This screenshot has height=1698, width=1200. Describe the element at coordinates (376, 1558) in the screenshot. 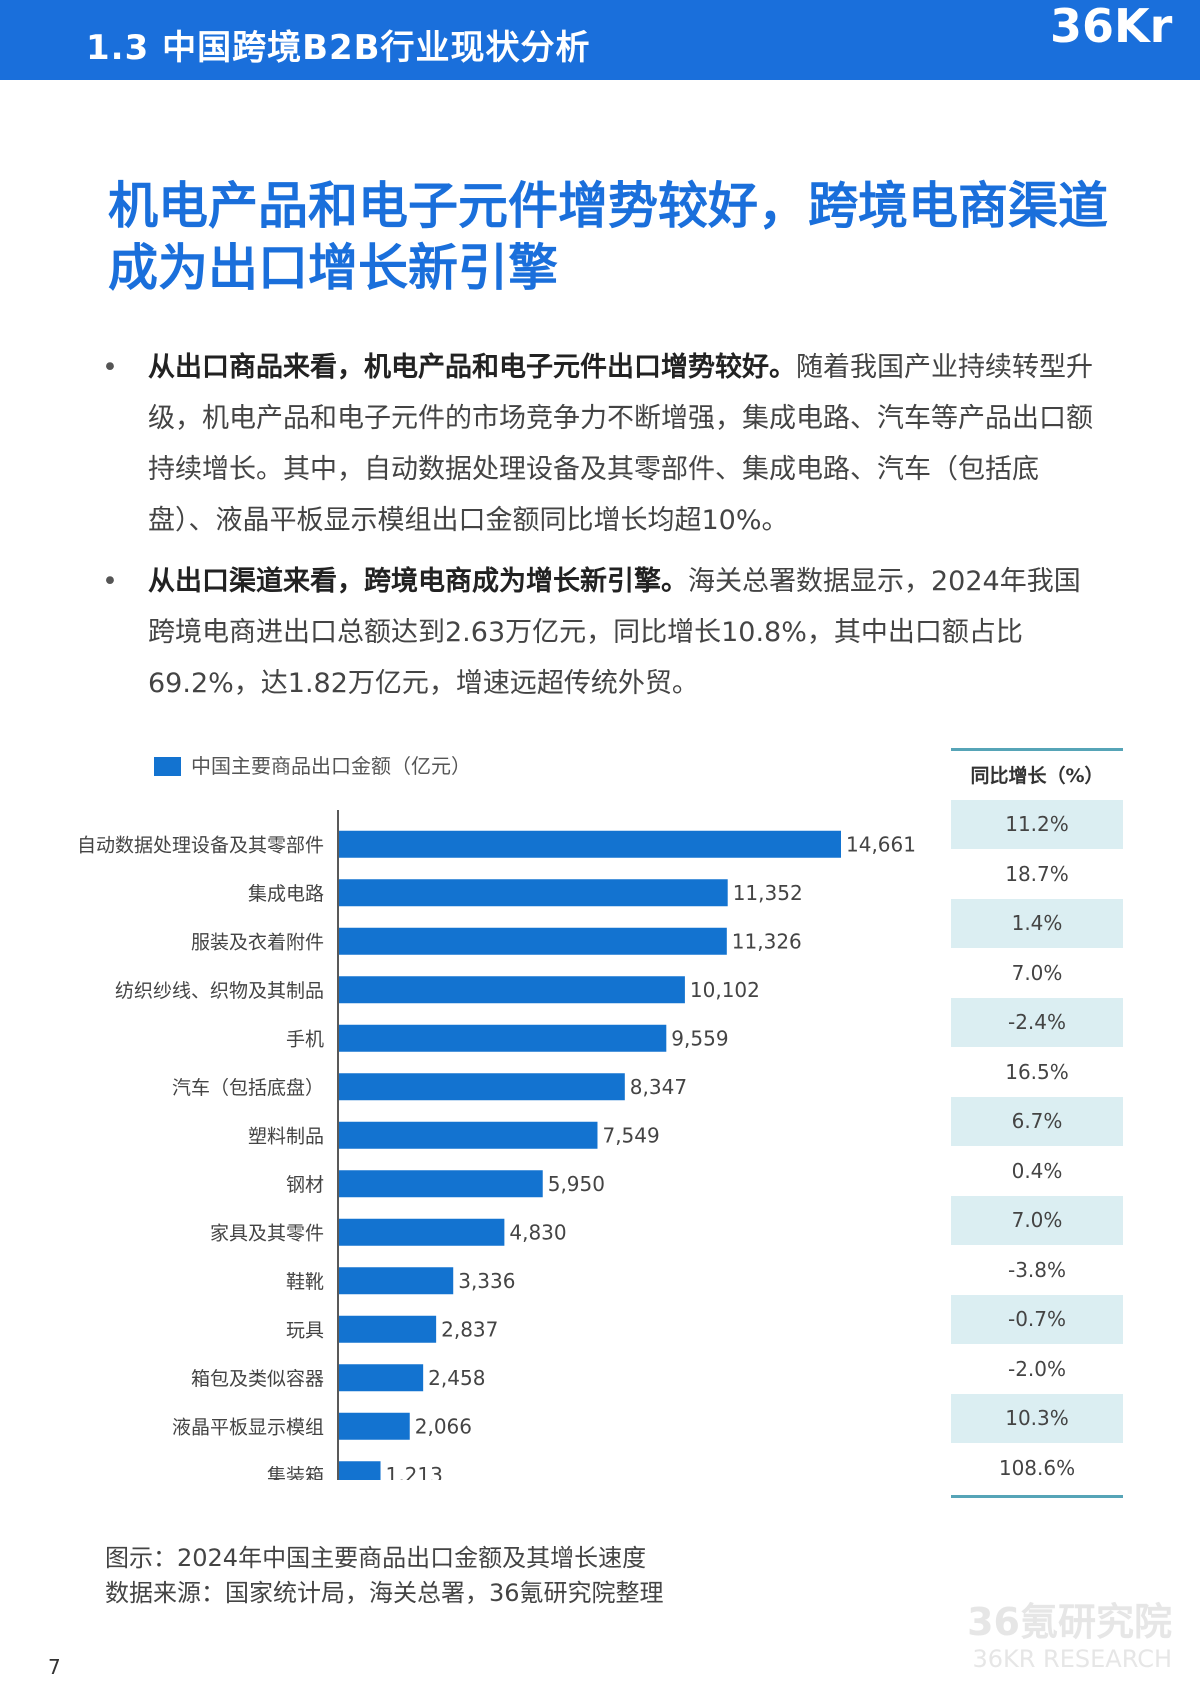

I see `figure-caption: 图示：2024年中国主要商品出口金额及其增长速度` at that location.